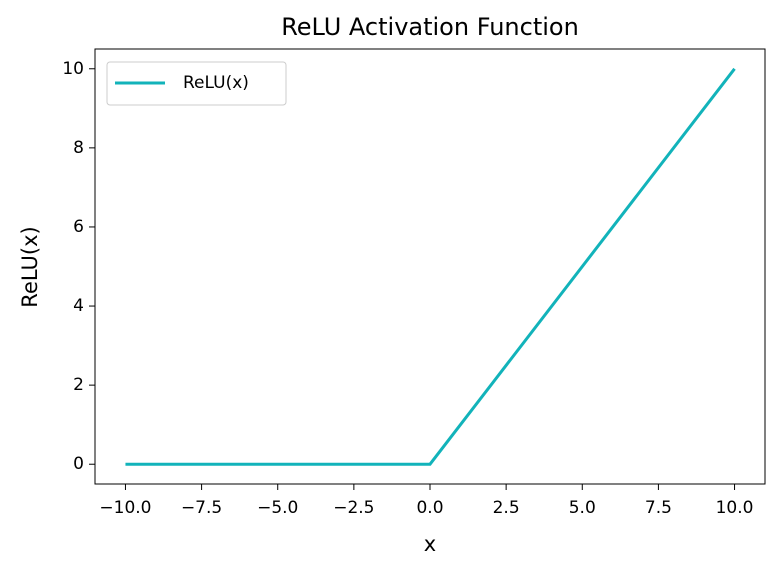 The image size is (779, 573). Describe the element at coordinates (353, 508) in the screenshot. I see `x-tick-label: −2.5` at that location.